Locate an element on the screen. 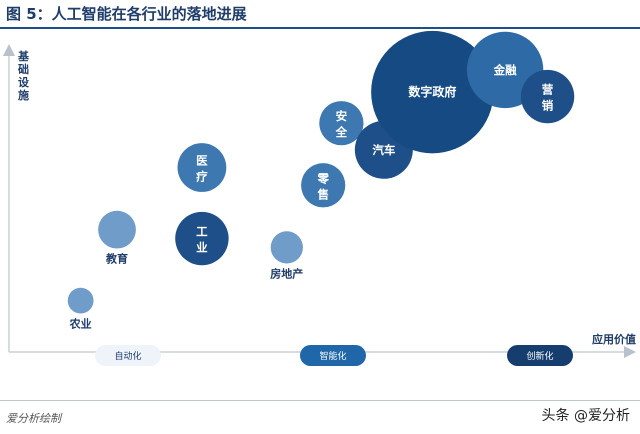 The image size is (640, 434). footer-divider is located at coordinates (320, 400).